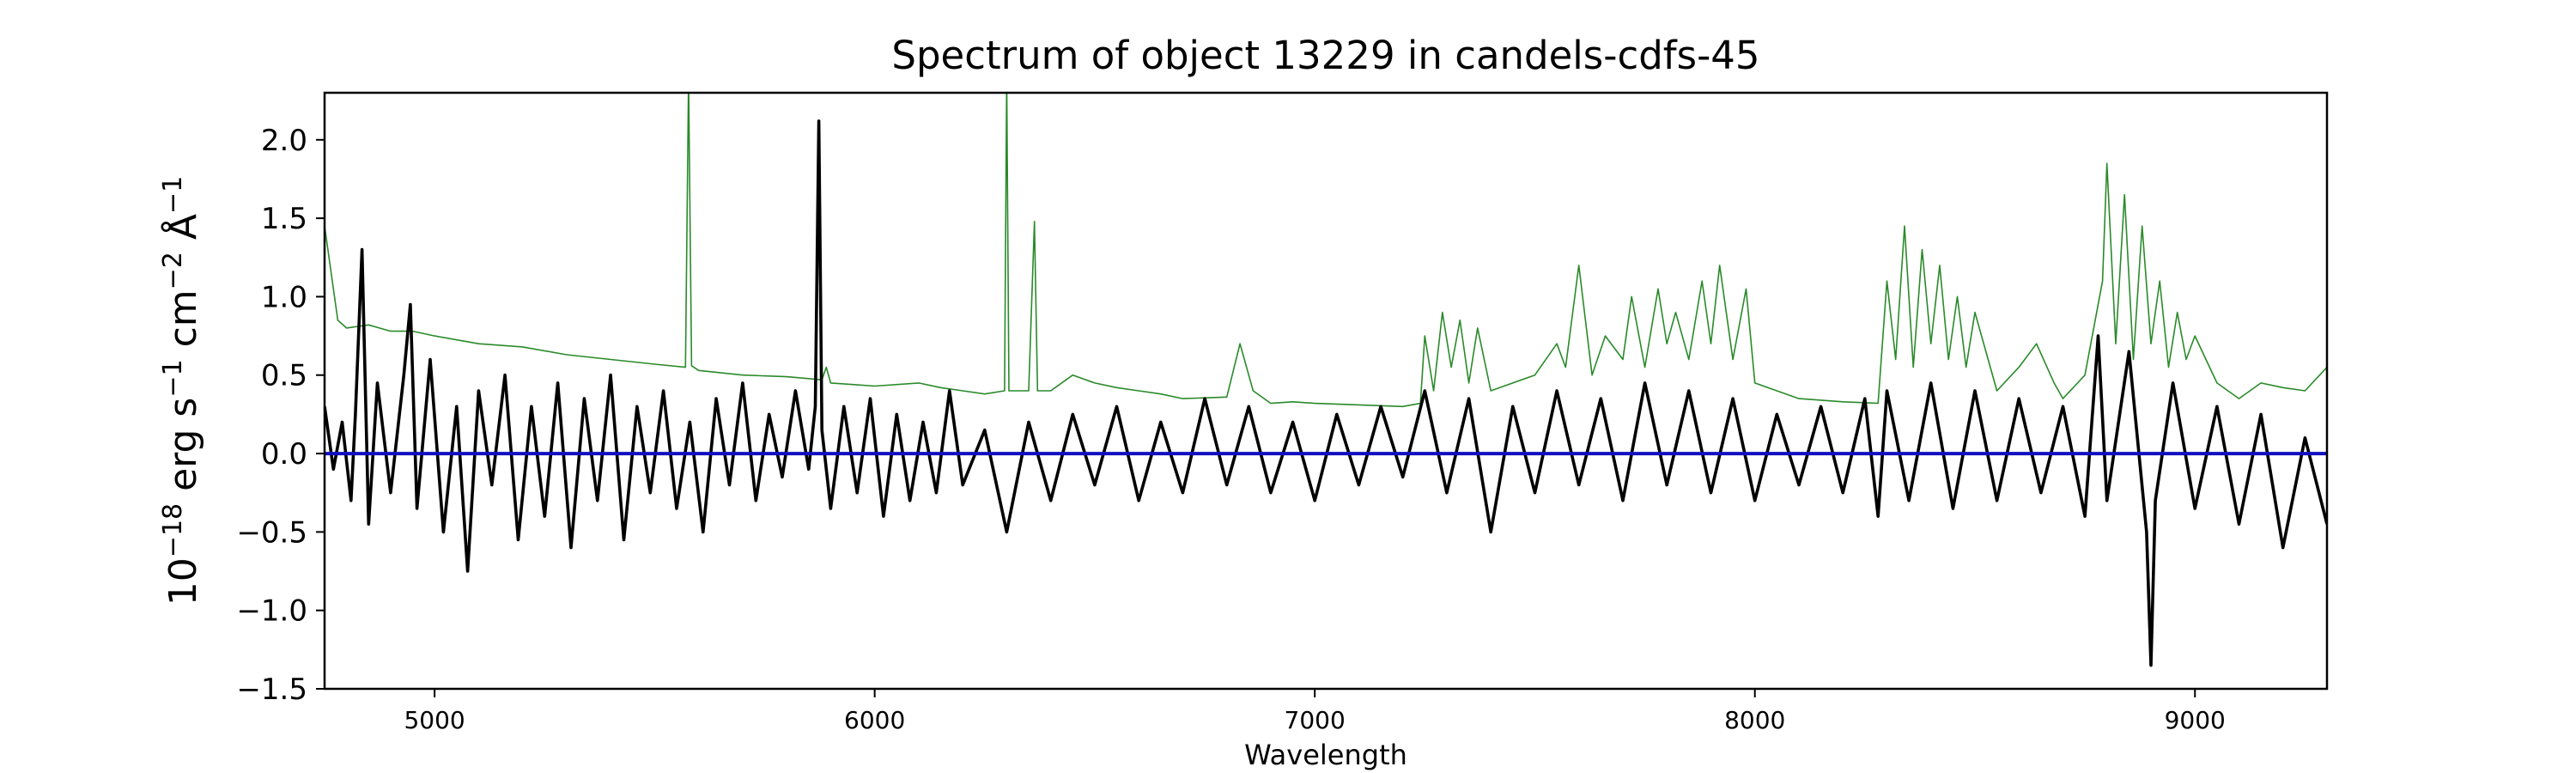 The width and height of the screenshot is (2576, 773). Describe the element at coordinates (434, 720) in the screenshot. I see `x-tick-label: 5000` at that location.